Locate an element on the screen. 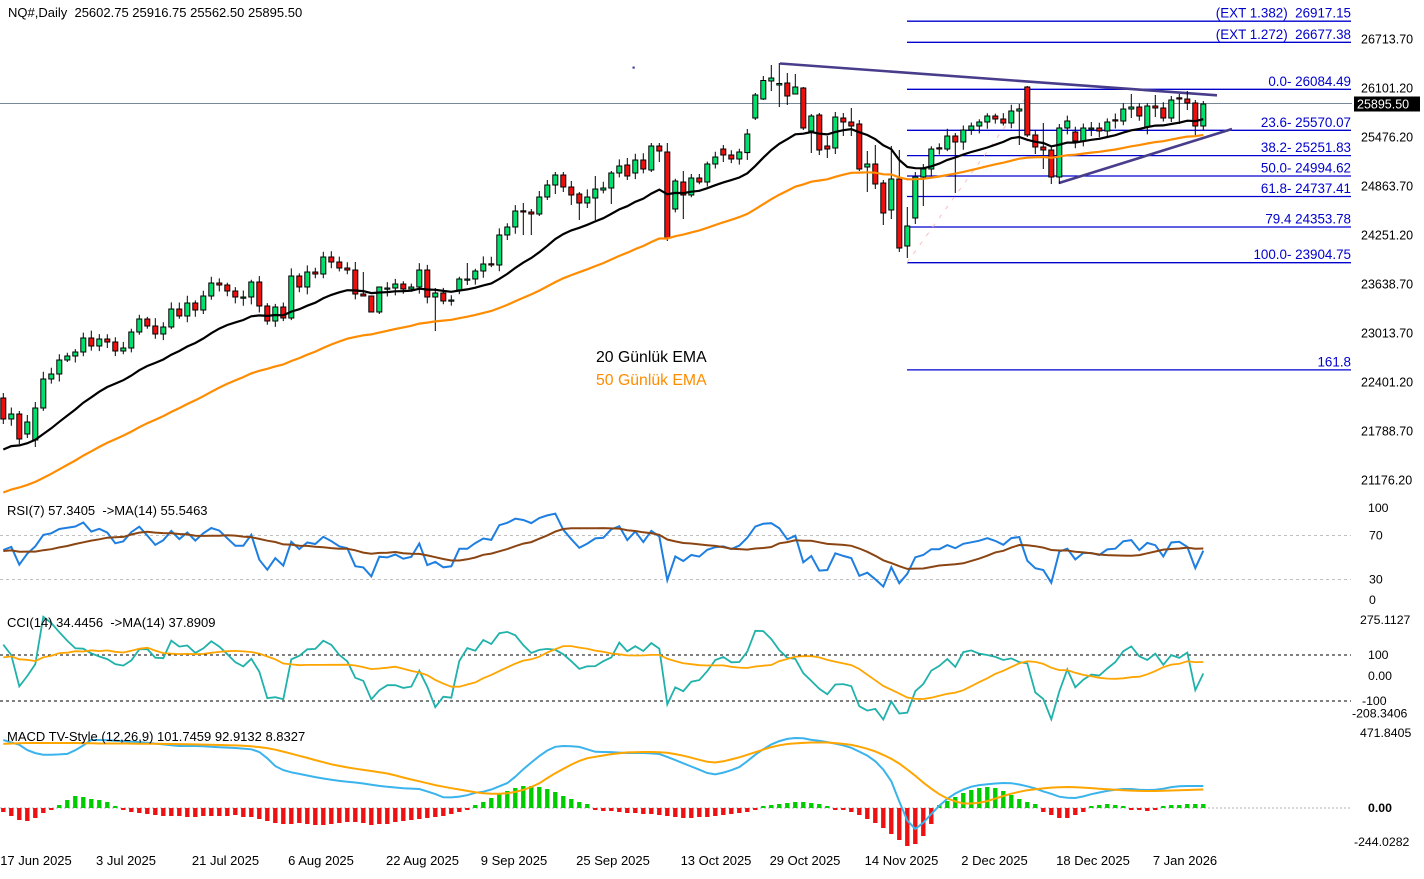 The width and height of the screenshot is (1424, 879). svg-text: 100.0- 23904.75 is located at coordinates (1302, 254).